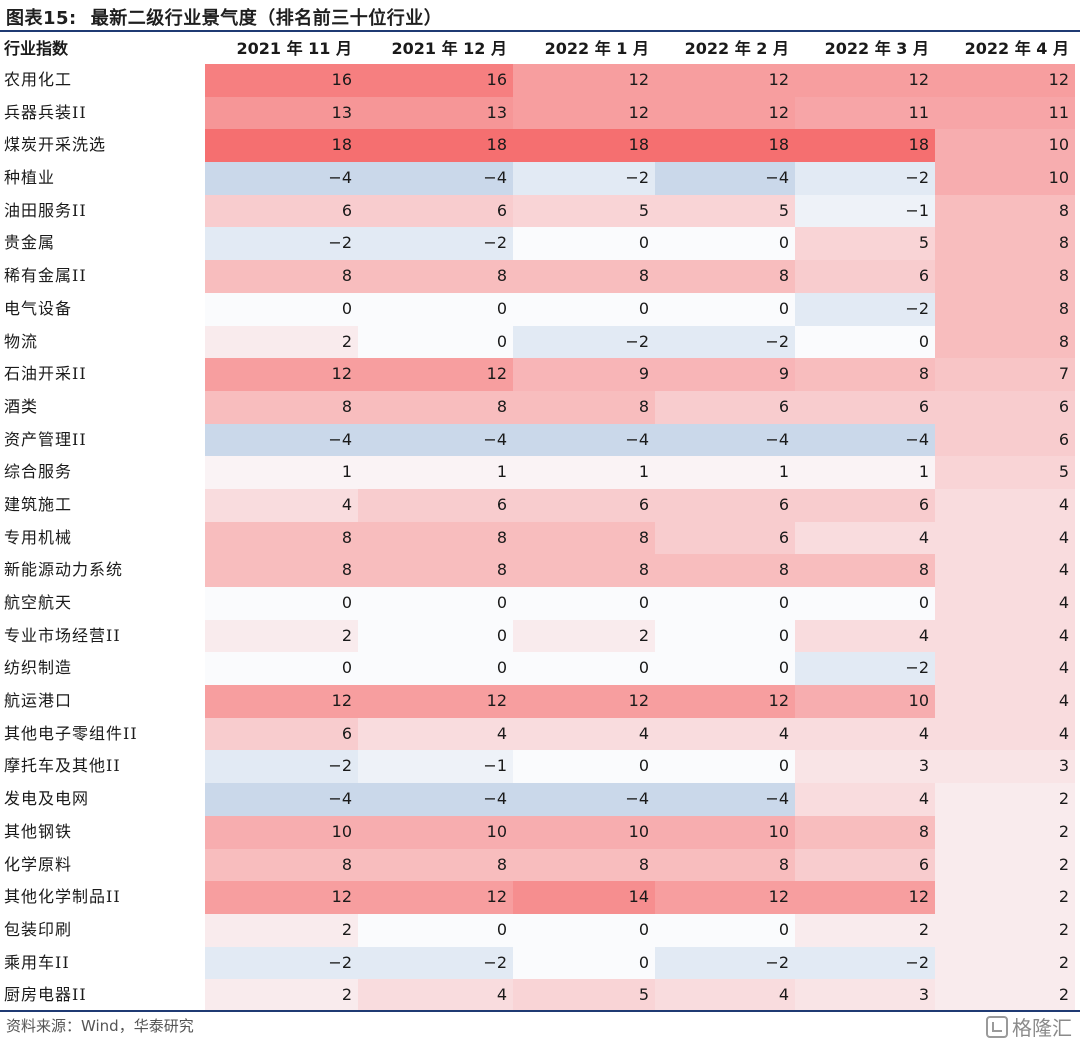  Describe the element at coordinates (584, 472) in the screenshot. I see `heat-cell: 1` at that location.